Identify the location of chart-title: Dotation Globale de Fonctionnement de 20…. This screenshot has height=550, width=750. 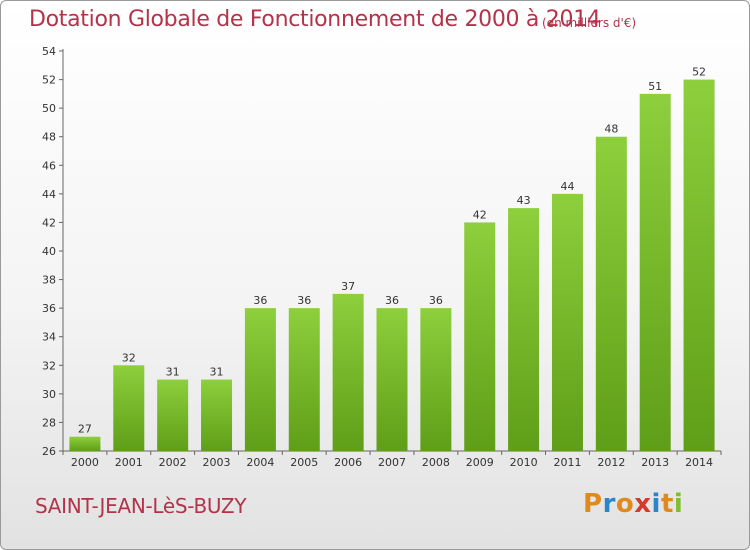
(315, 19).